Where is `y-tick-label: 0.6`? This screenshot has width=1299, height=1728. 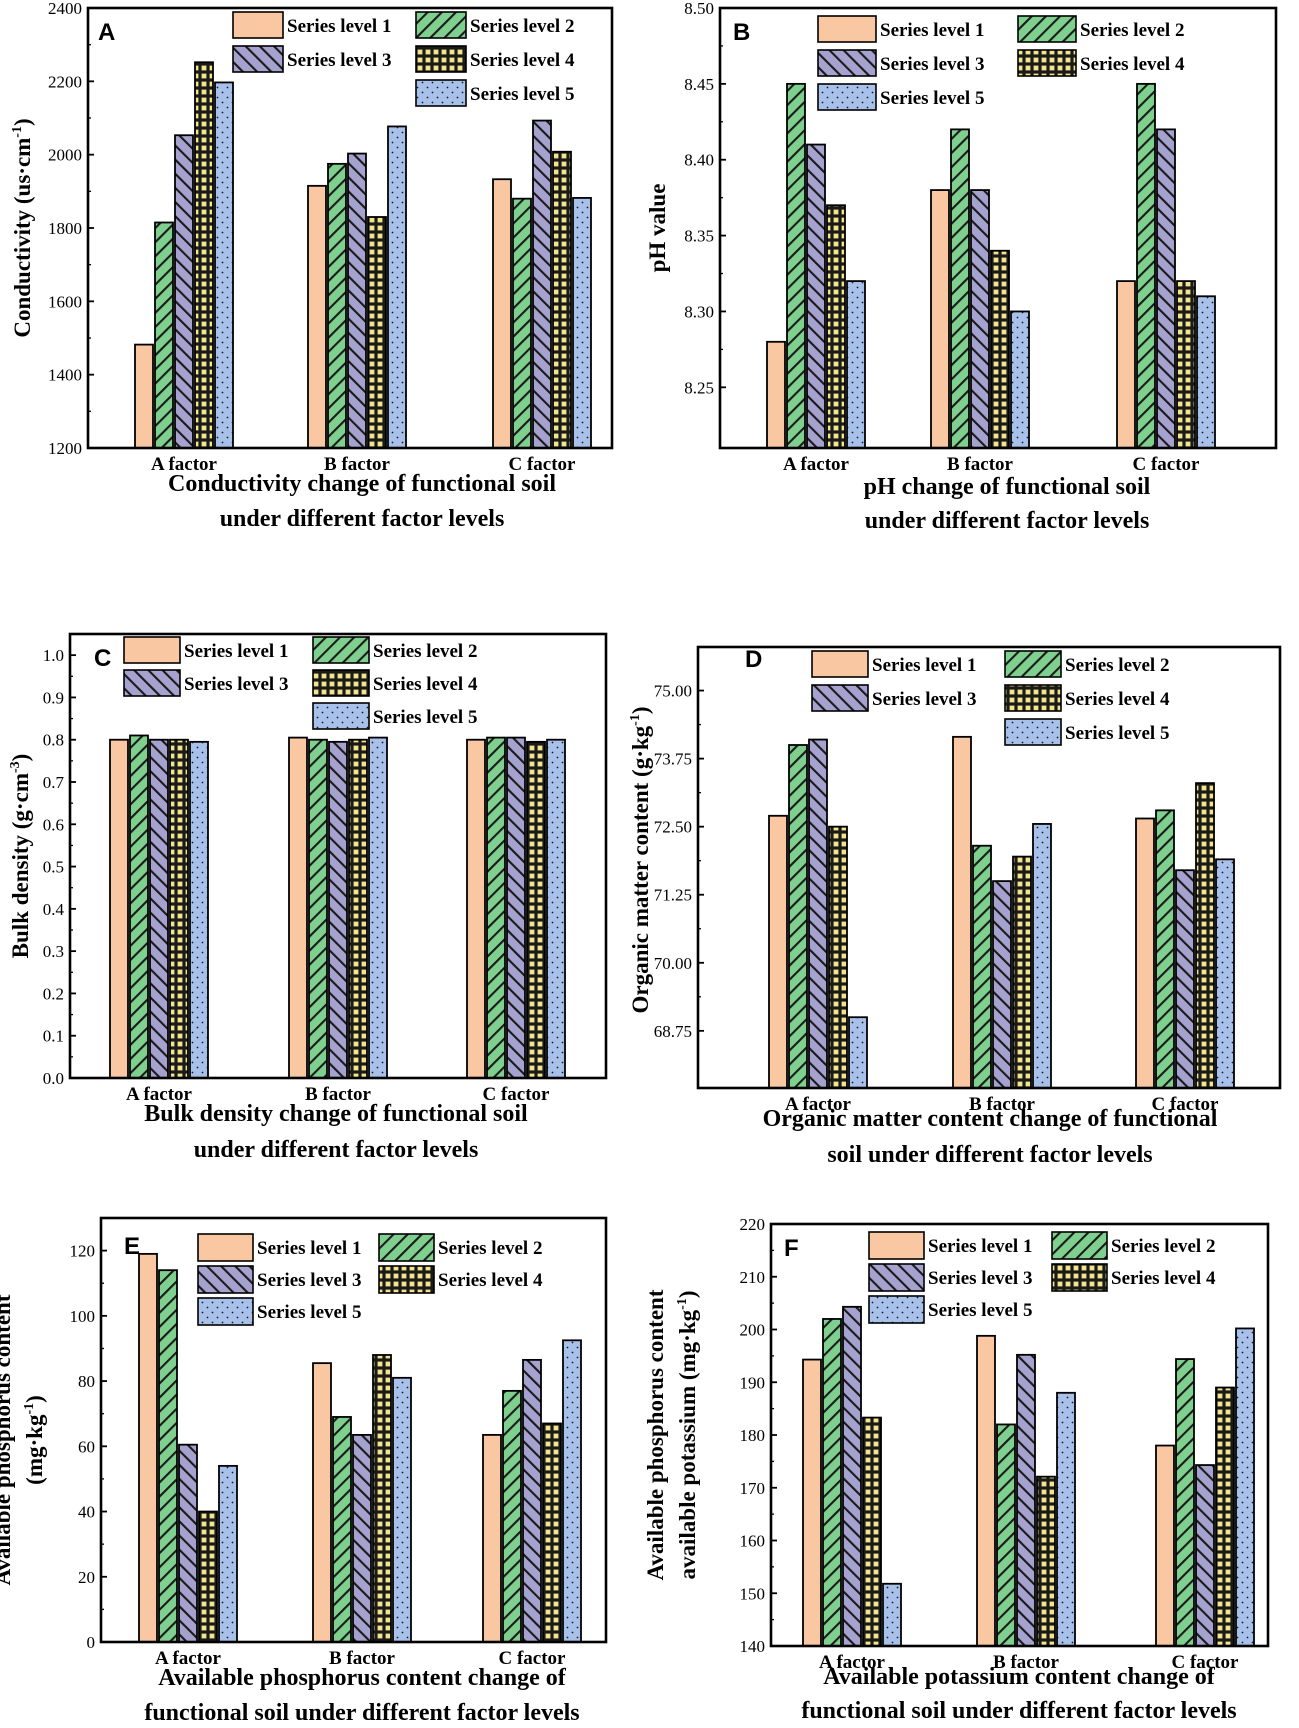 y-tick-label: 0.6 is located at coordinates (53, 824).